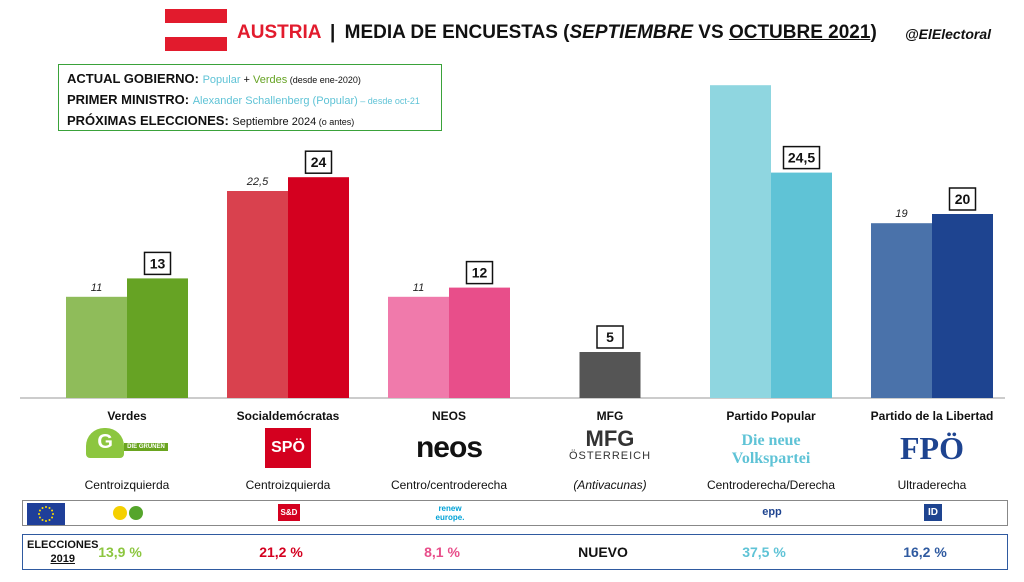  What do you see at coordinates (274, 122) in the screenshot?
I see `elec-value: Septiembre 2024` at bounding box center [274, 122].